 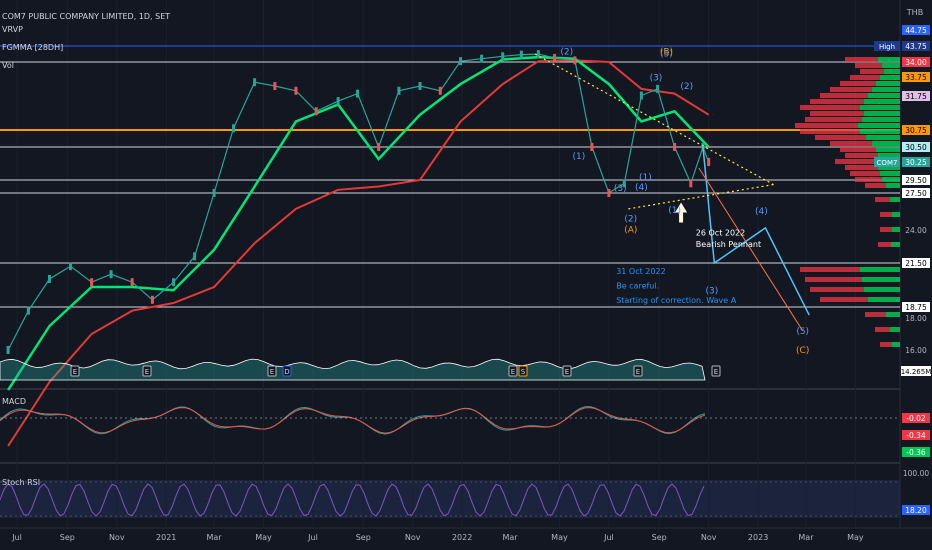 What do you see at coordinates (915, 12) in the screenshot?
I see `currency-label: THB` at bounding box center [915, 12].